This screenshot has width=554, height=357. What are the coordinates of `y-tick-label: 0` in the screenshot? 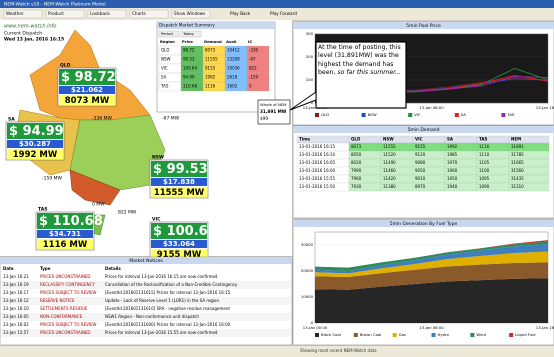 It's located at (312, 322).